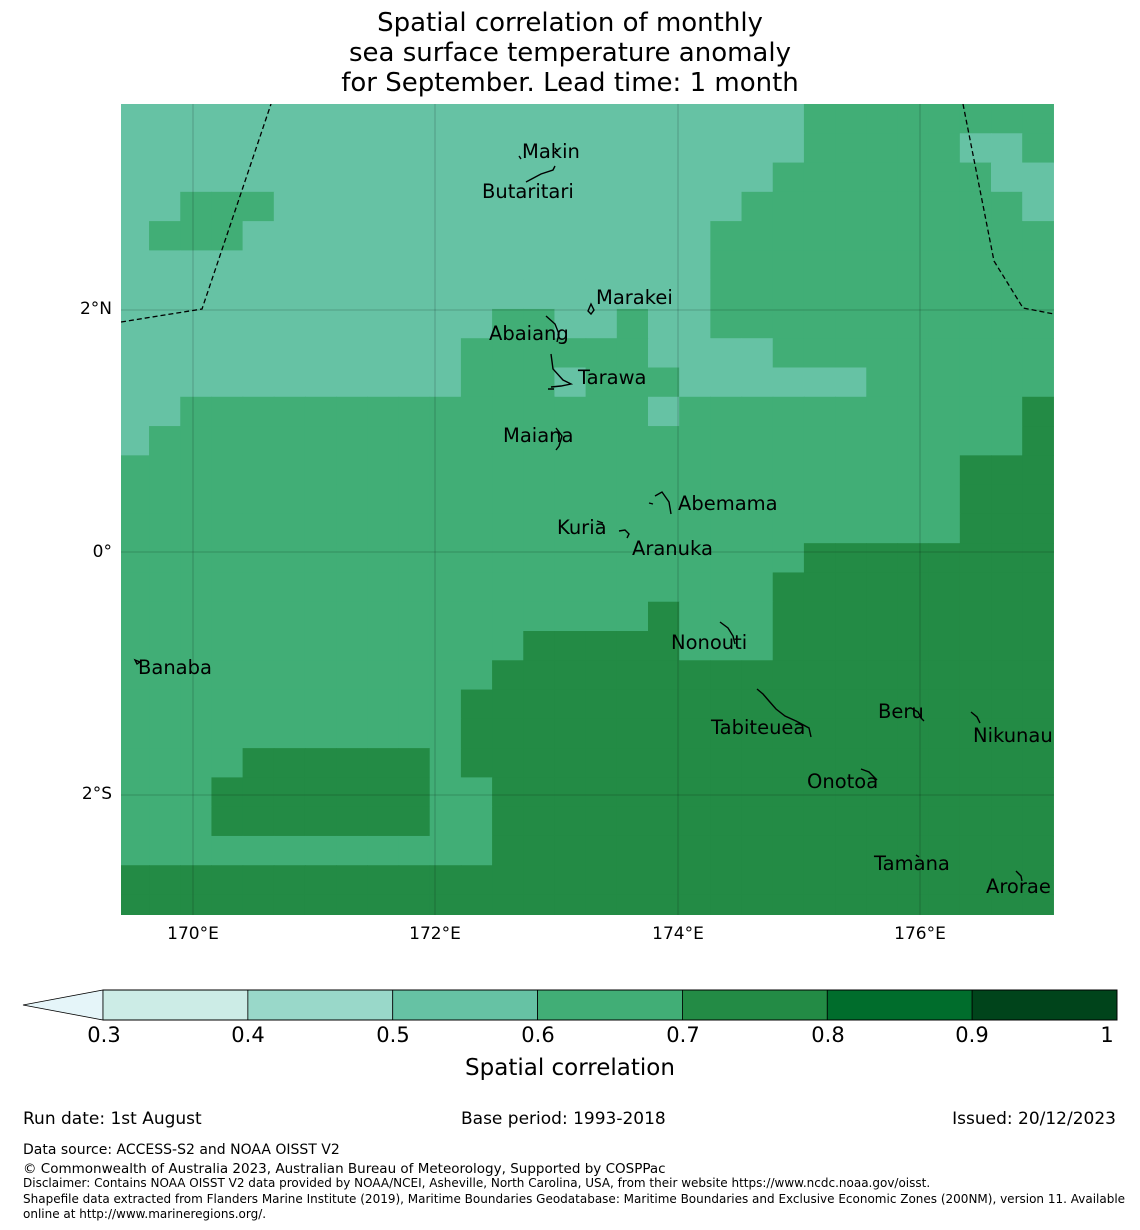 This screenshot has width=1140, height=1230. I want to click on place-label-tamana: Tamana, so click(912, 863).